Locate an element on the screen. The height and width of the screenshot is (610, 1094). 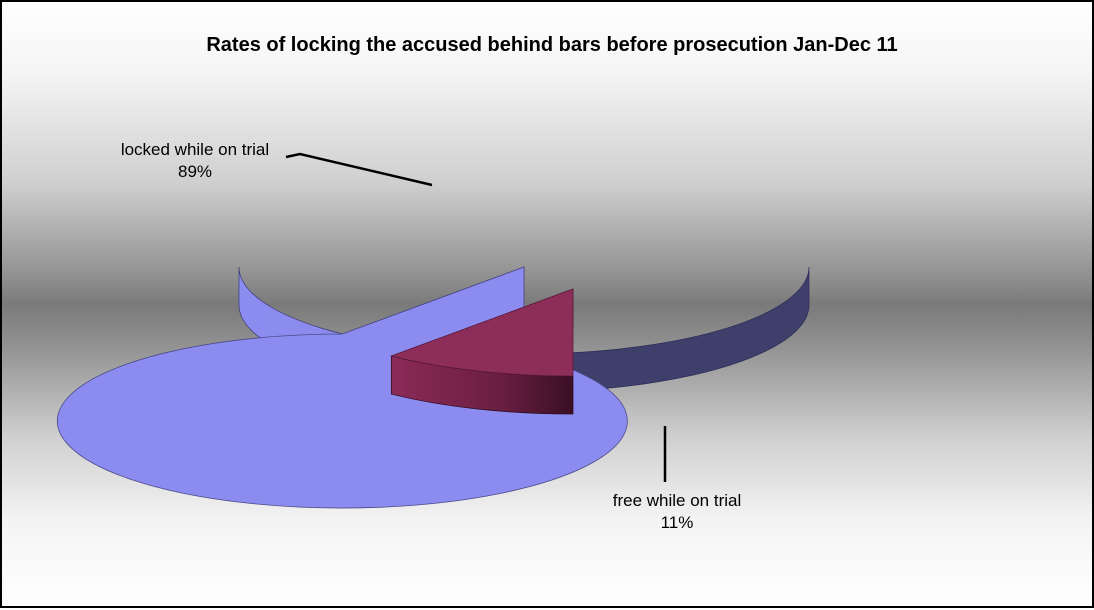
slice-label-locked: locked while on trial 89% is located at coordinates (195, 161).